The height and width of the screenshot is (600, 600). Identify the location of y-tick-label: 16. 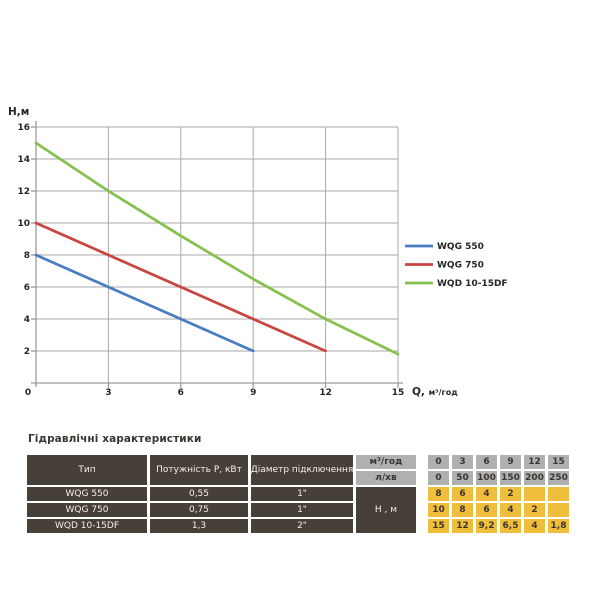
(23, 128).